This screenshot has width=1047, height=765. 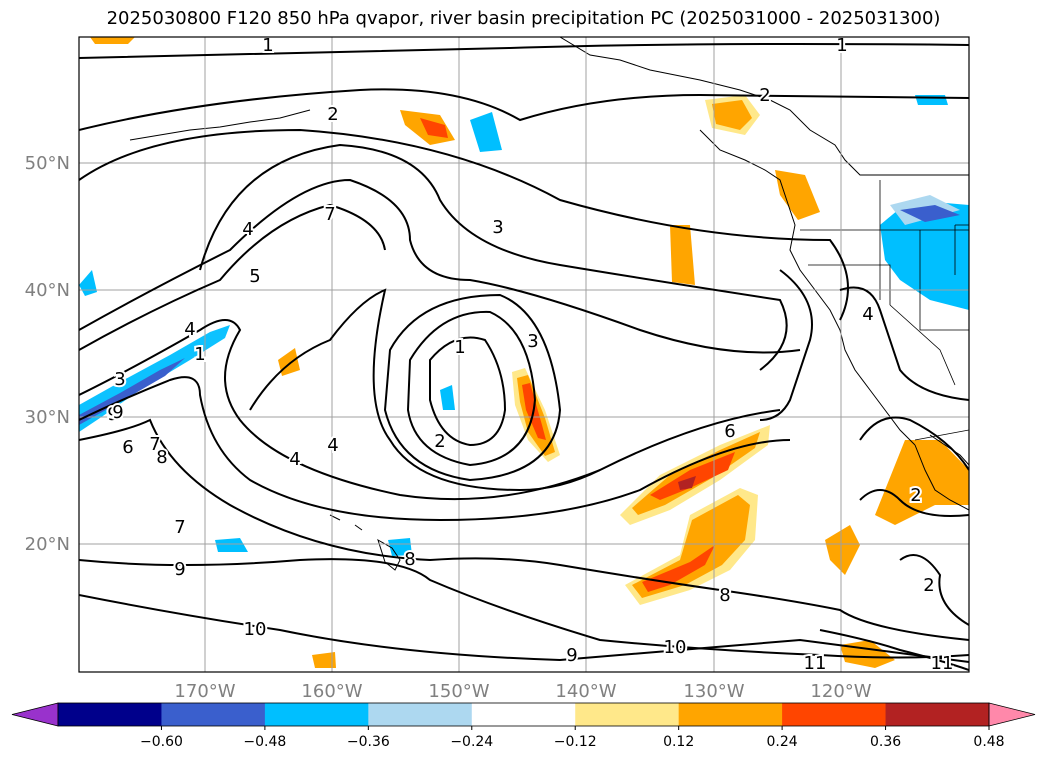 What do you see at coordinates (842, 550) in the screenshot?
I see `shade-orange-south` at bounding box center [842, 550].